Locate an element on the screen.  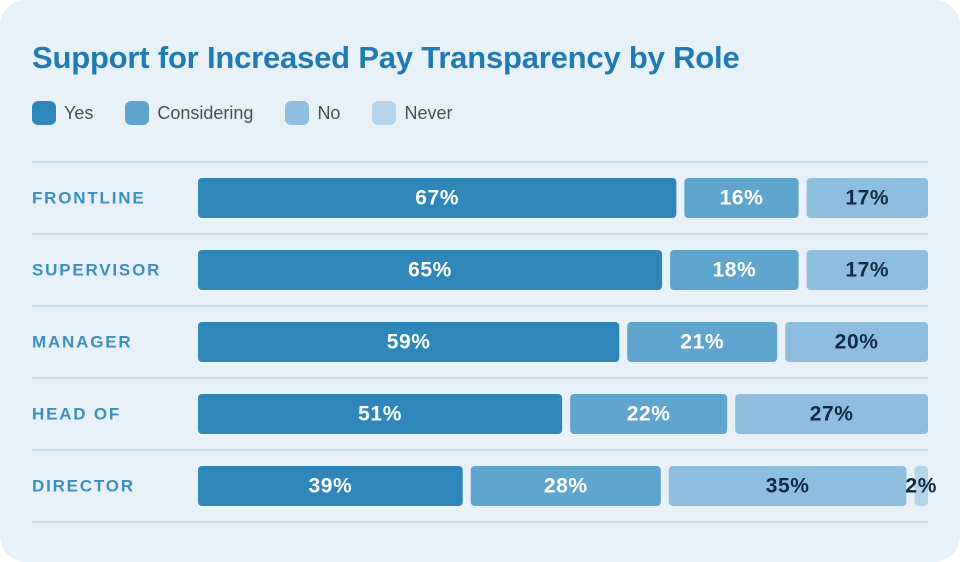
bar-supervisor-yes is located at coordinates (430, 270).